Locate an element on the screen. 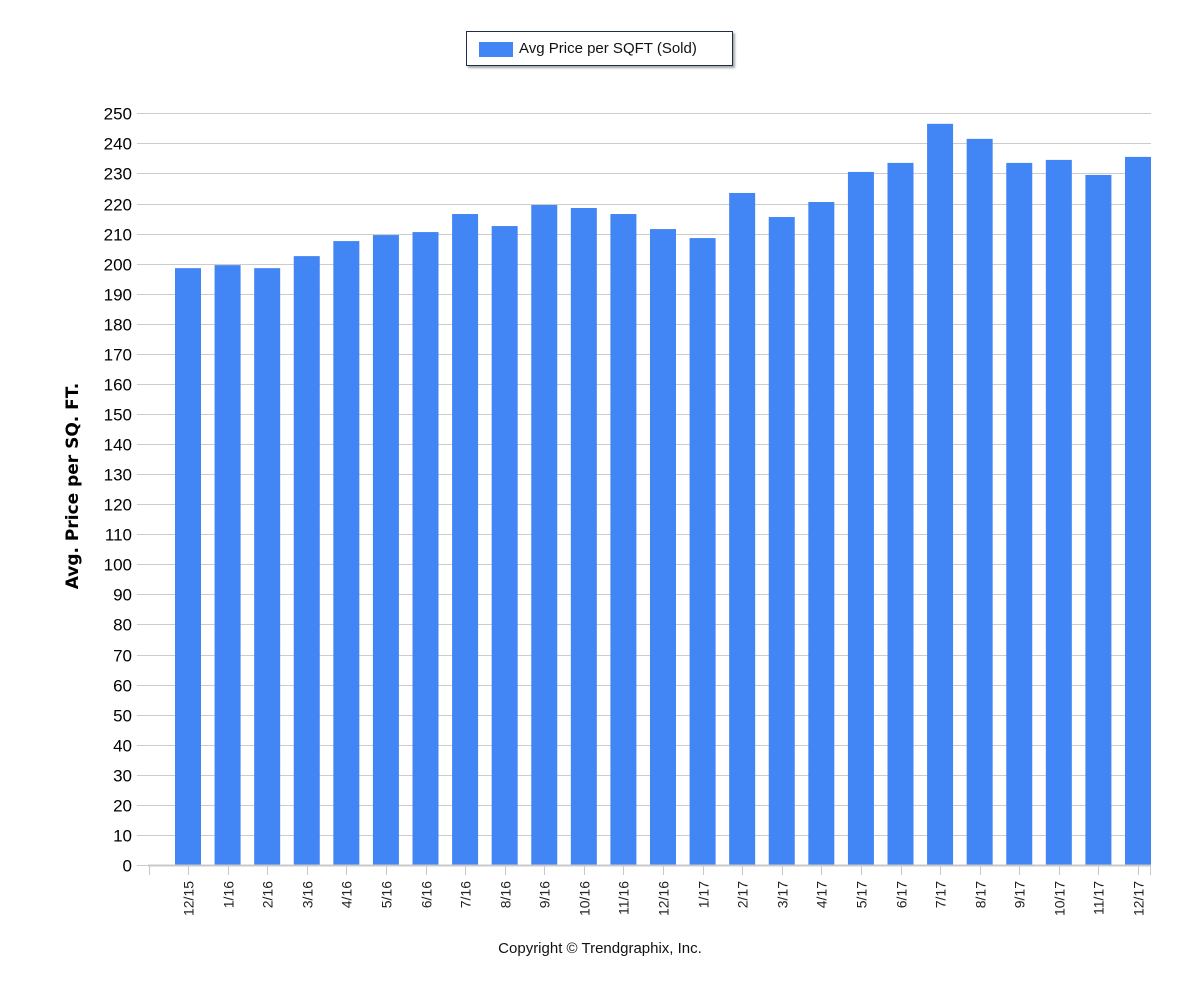 Image resolution: width=1200 pixels, height=1000 pixels. x-tick-label: 8/16 is located at coordinates (506, 894).